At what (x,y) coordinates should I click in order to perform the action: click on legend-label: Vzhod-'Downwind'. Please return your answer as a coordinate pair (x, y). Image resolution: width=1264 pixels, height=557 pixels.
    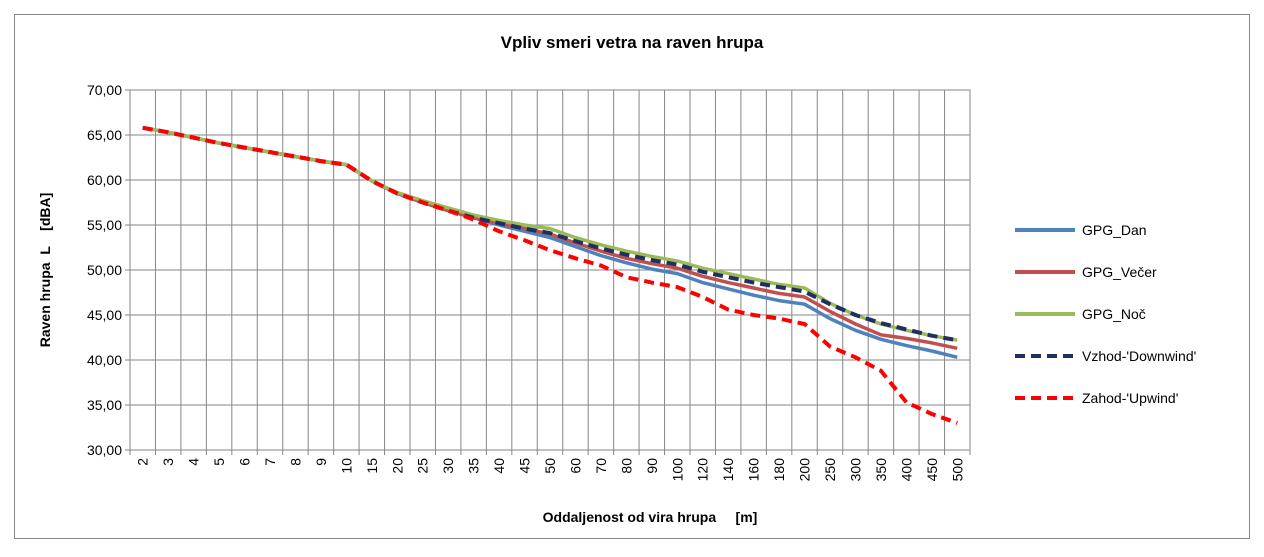
    Looking at the image, I should click on (1139, 356).